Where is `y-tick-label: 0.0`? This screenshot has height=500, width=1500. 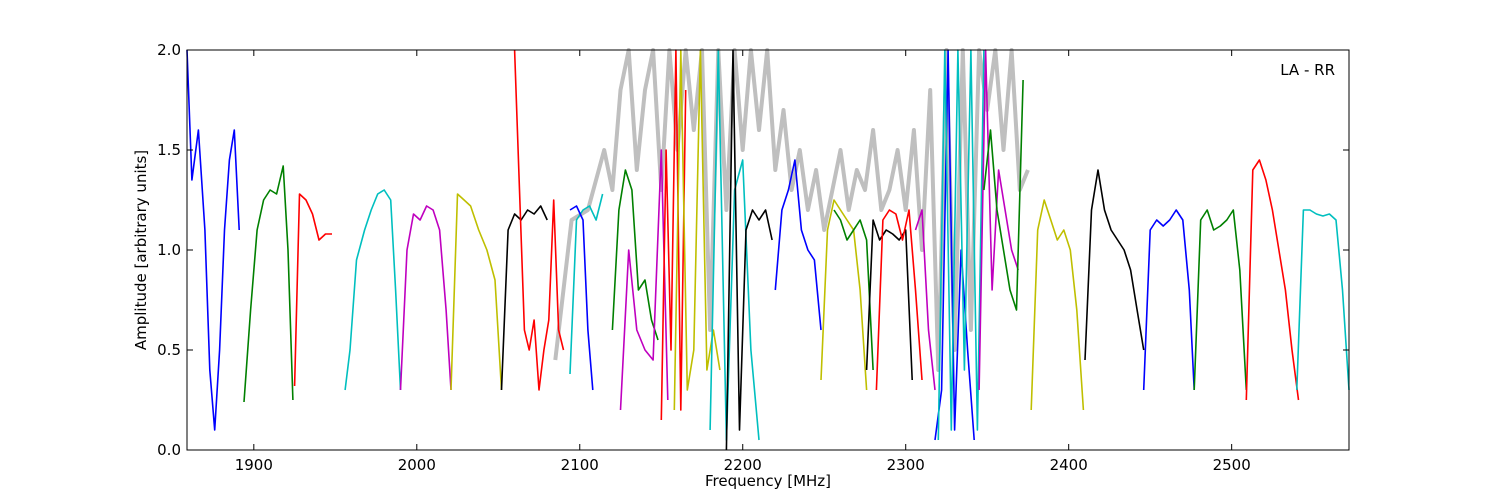
y-tick-label: 0.0 is located at coordinates (169, 450).